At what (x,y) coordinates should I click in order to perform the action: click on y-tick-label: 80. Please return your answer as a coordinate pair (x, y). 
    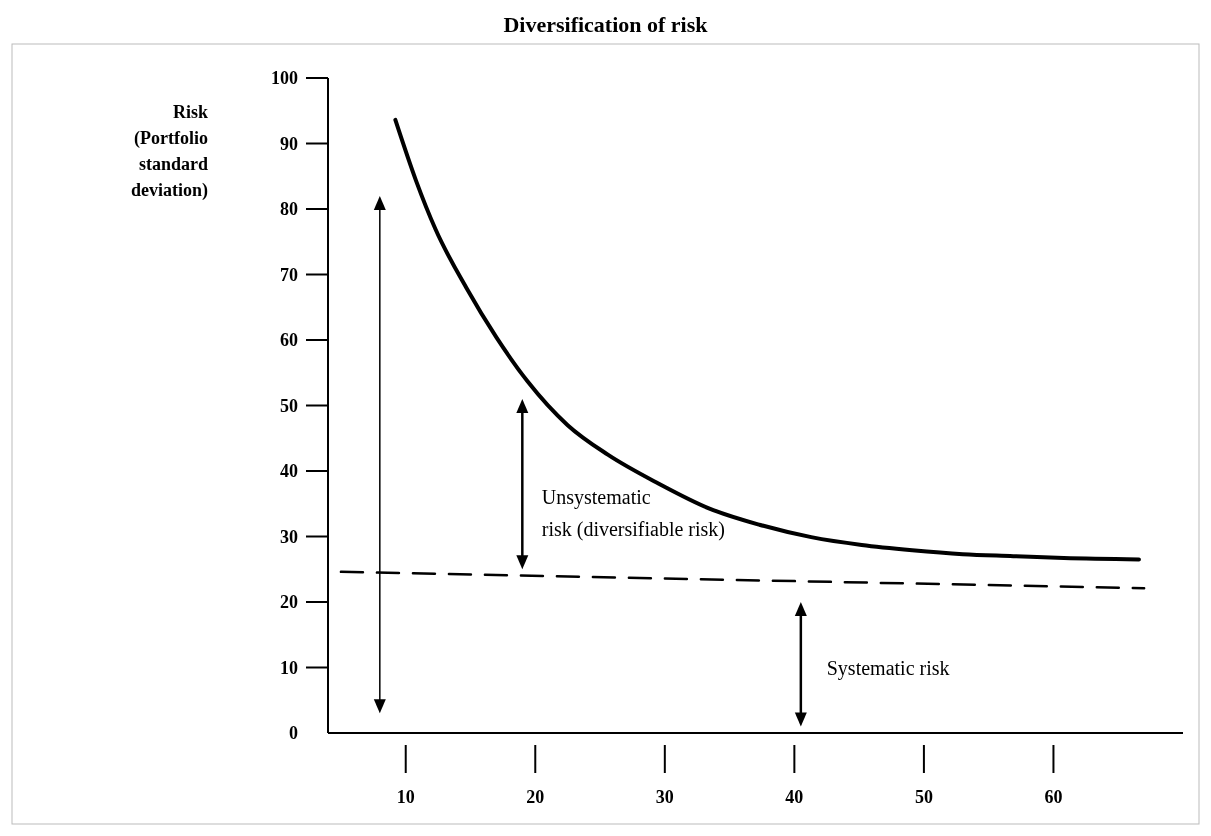
    Looking at the image, I should click on (289, 209).